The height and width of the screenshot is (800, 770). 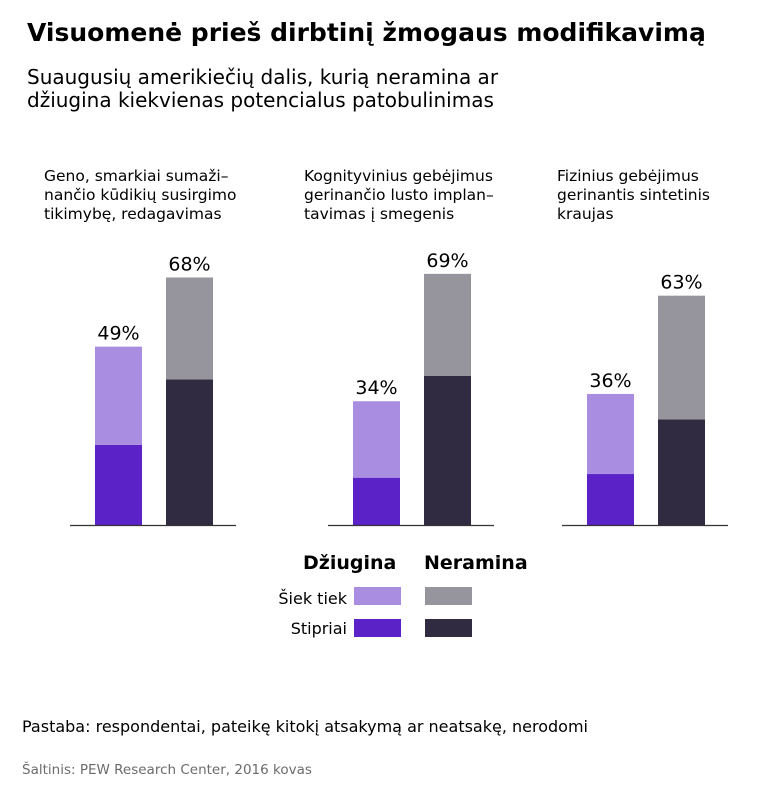 What do you see at coordinates (633, 195) in the screenshot?
I see `panel-title-line: gerinantis sintetinis` at bounding box center [633, 195].